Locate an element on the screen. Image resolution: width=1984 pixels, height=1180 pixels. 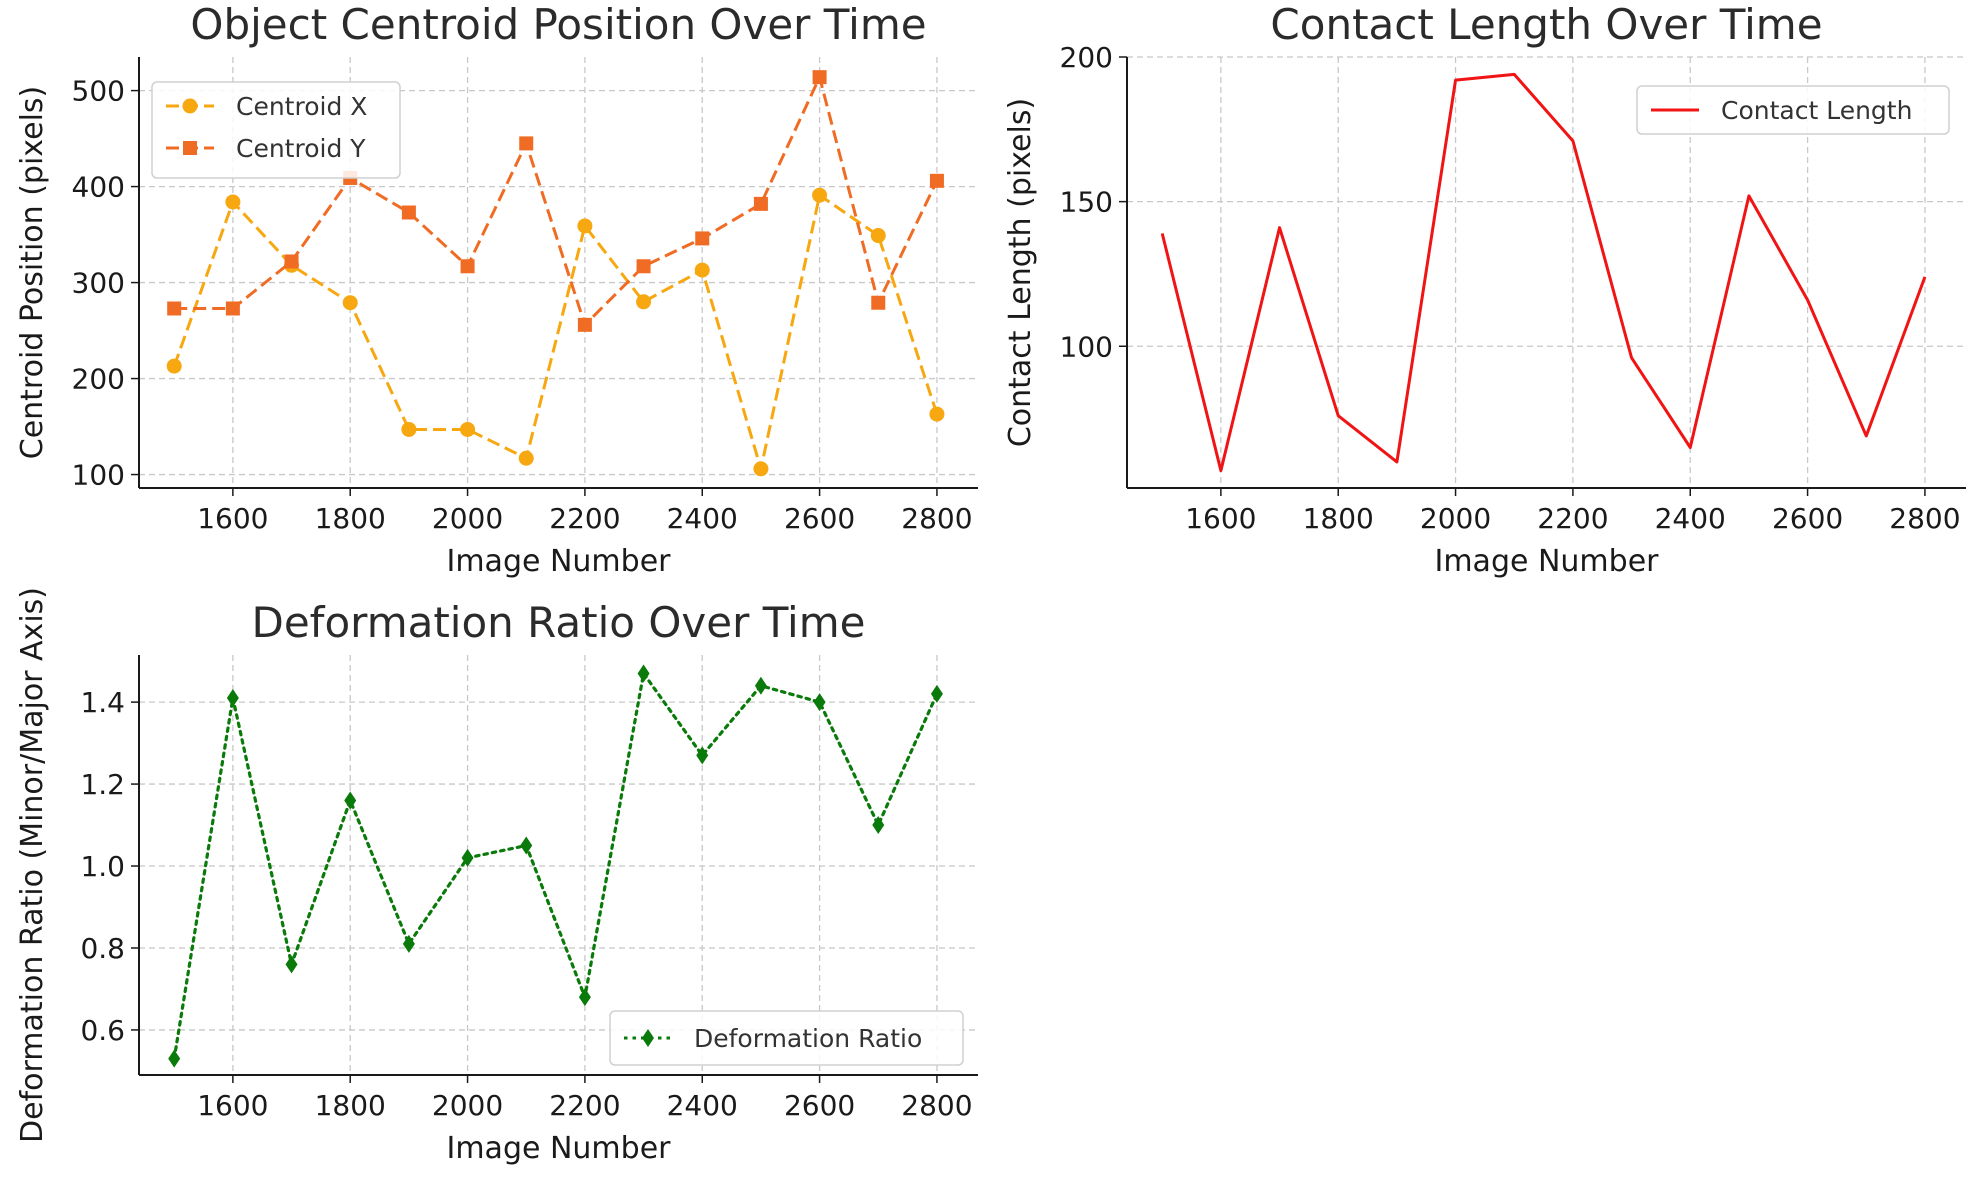
series-centroid-y is located at coordinates (555, 201).